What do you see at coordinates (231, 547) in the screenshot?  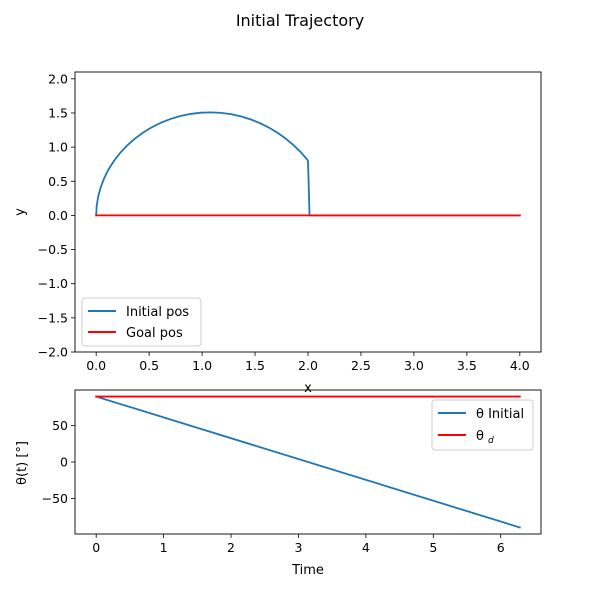 I see `theta-x-tick-label: 2` at bounding box center [231, 547].